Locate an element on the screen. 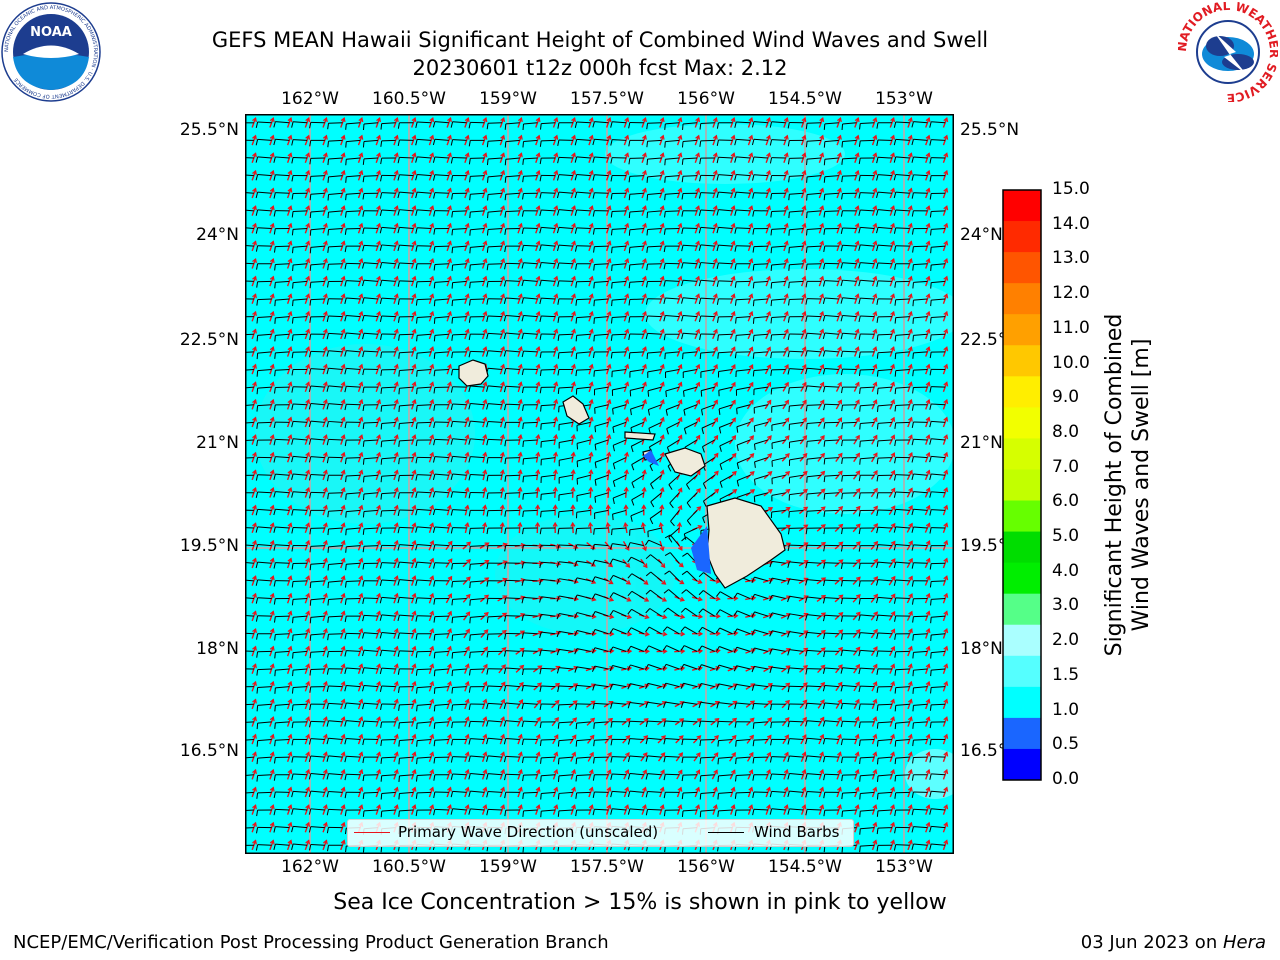 This screenshot has height=960, width=1280. colorbar-tick-label: 1.0 is located at coordinates (1066, 709).